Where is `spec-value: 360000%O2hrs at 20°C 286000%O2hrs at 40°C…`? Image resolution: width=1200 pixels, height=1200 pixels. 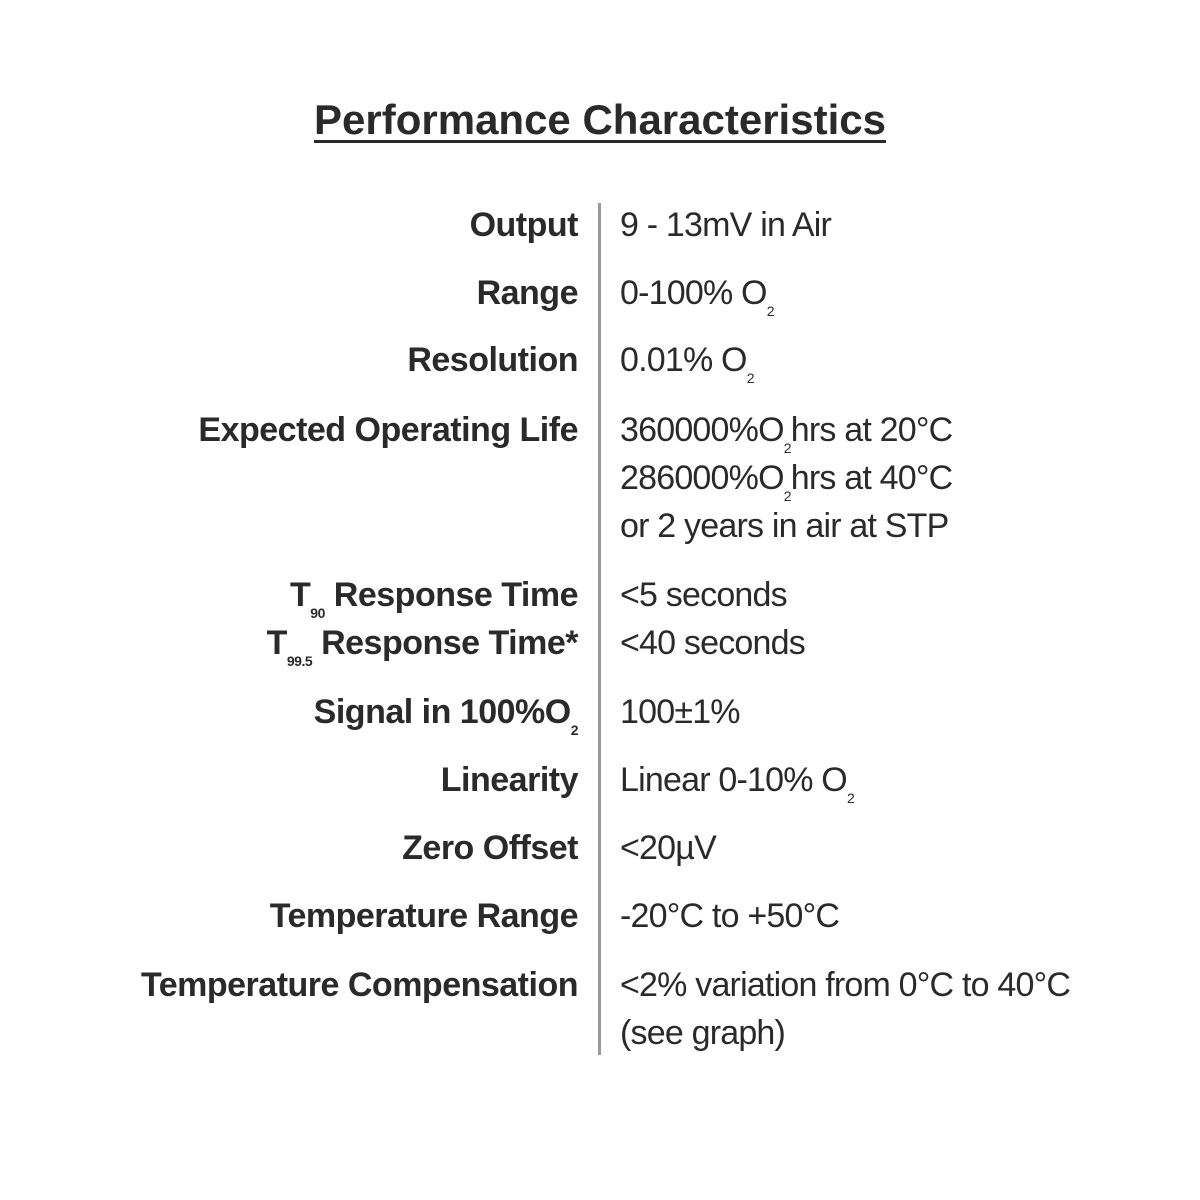 spec-value: 360000%O2hrs at 20°C 286000%O2hrs at 40°C… is located at coordinates (786, 478).